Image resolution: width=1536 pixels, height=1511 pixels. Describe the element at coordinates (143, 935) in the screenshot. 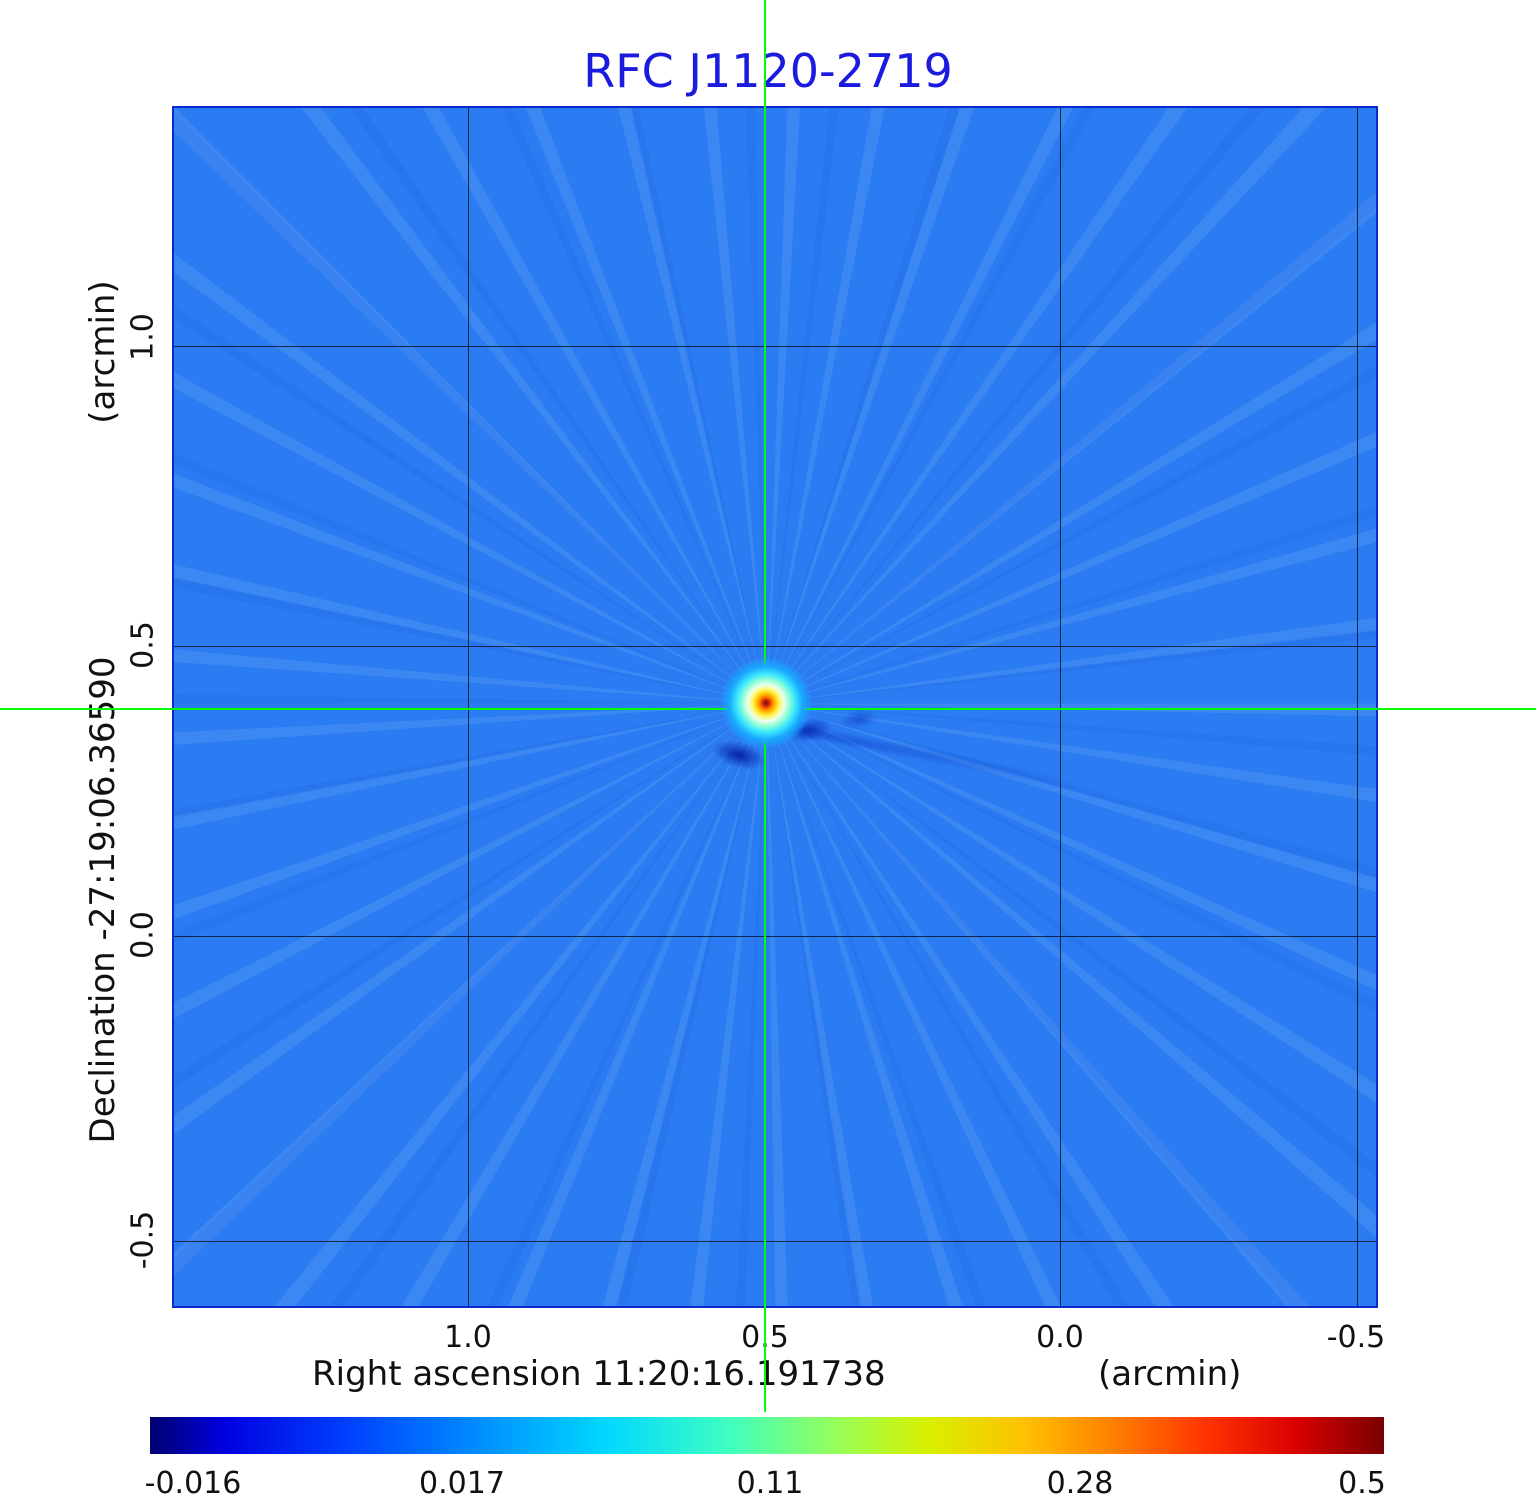

I see `y-tick-label: 0.0` at that location.